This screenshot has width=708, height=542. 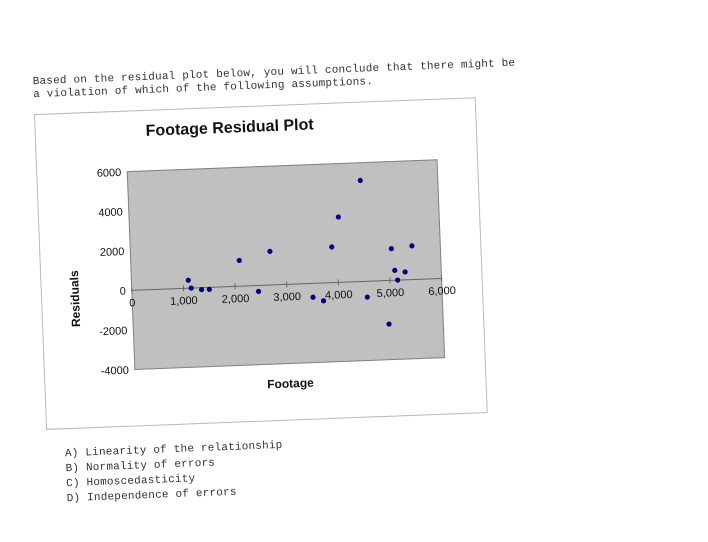 What do you see at coordinates (123, 292) in the screenshot?
I see `y-tick-label: 0` at bounding box center [123, 292].